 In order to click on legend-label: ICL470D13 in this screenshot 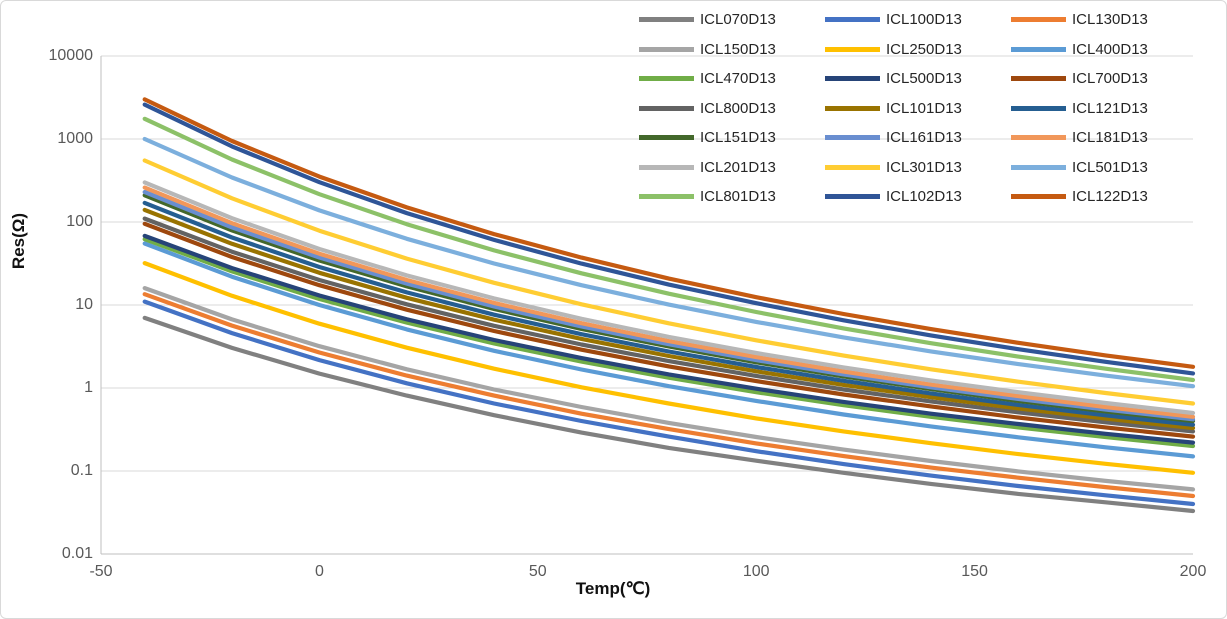, I will do `click(738, 79)`.